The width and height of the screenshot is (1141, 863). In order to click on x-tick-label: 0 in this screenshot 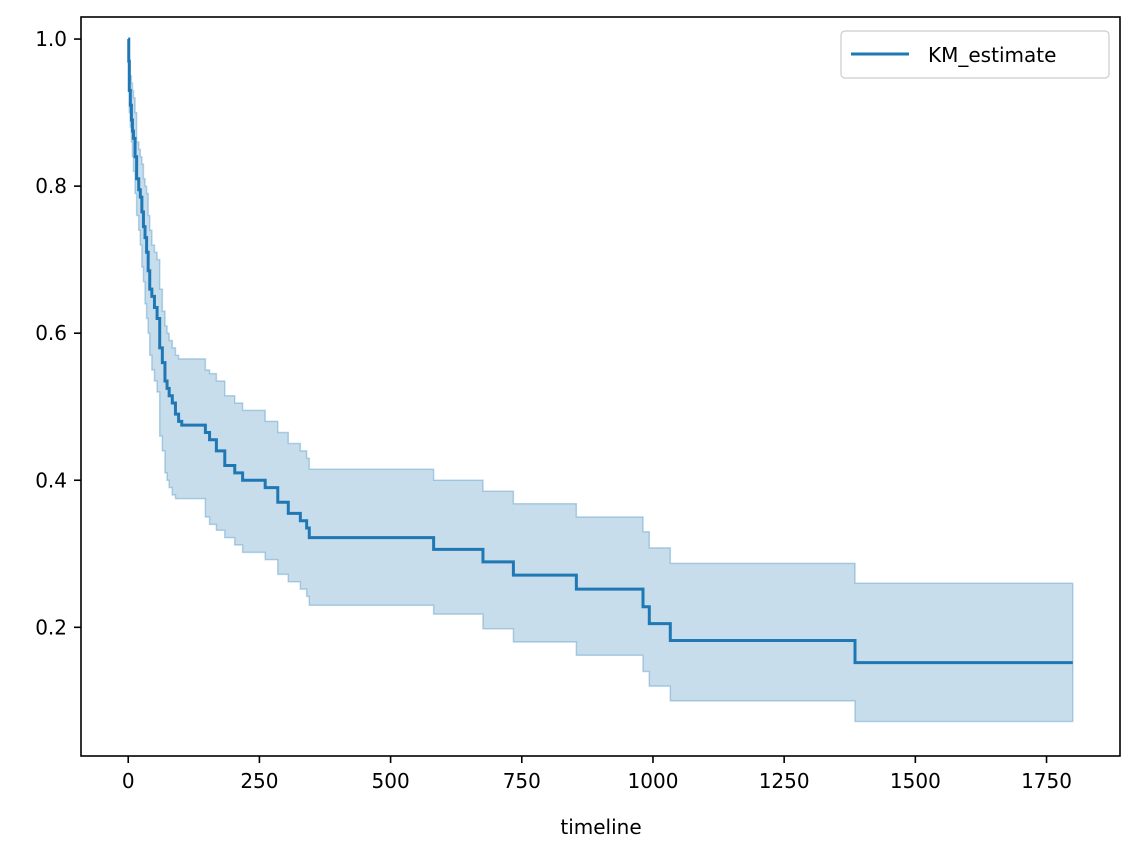, I will do `click(128, 781)`.